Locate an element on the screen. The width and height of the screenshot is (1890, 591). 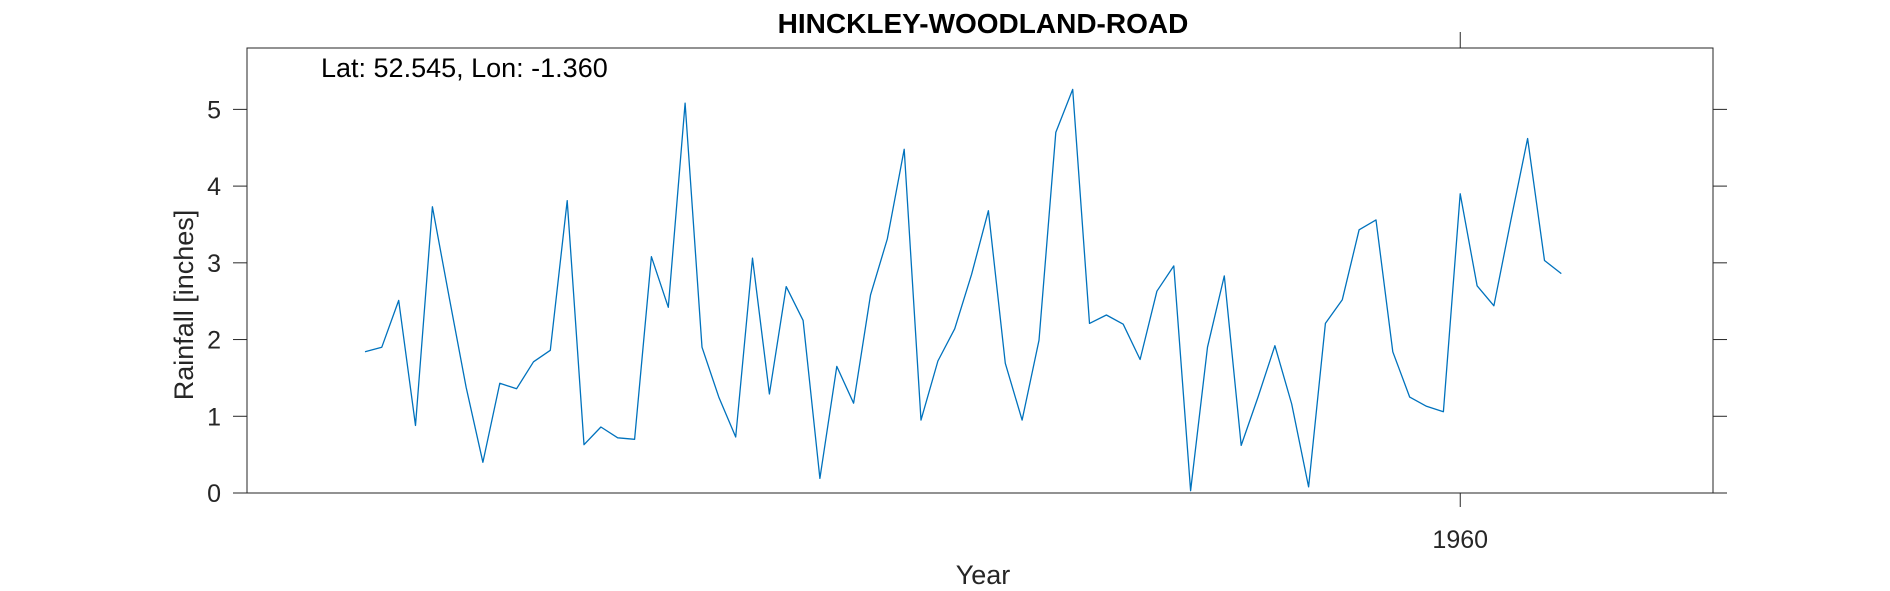
y-axis-title: Rainfall [inches] is located at coordinates (184, 305).